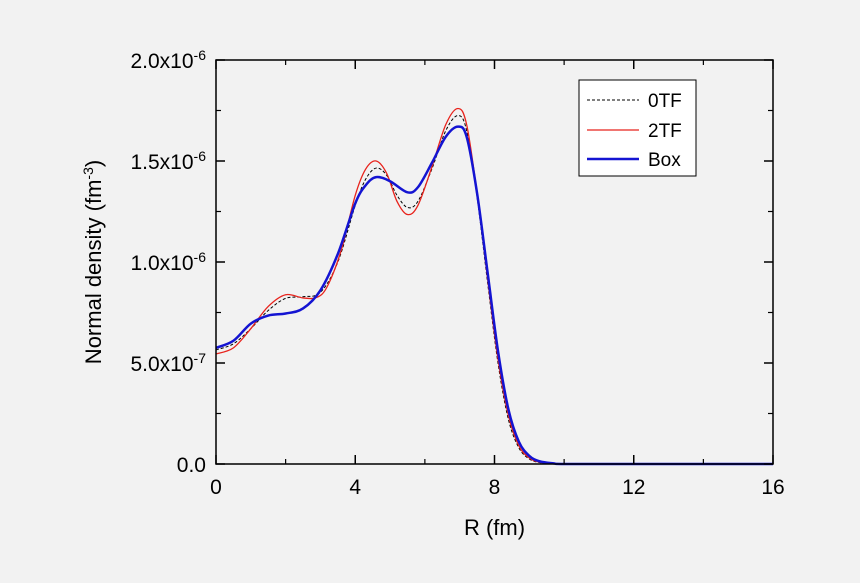 Image resolution: width=860 pixels, height=583 pixels. I want to click on y-axis-title: Normal density (fm-3), so click(93, 262).